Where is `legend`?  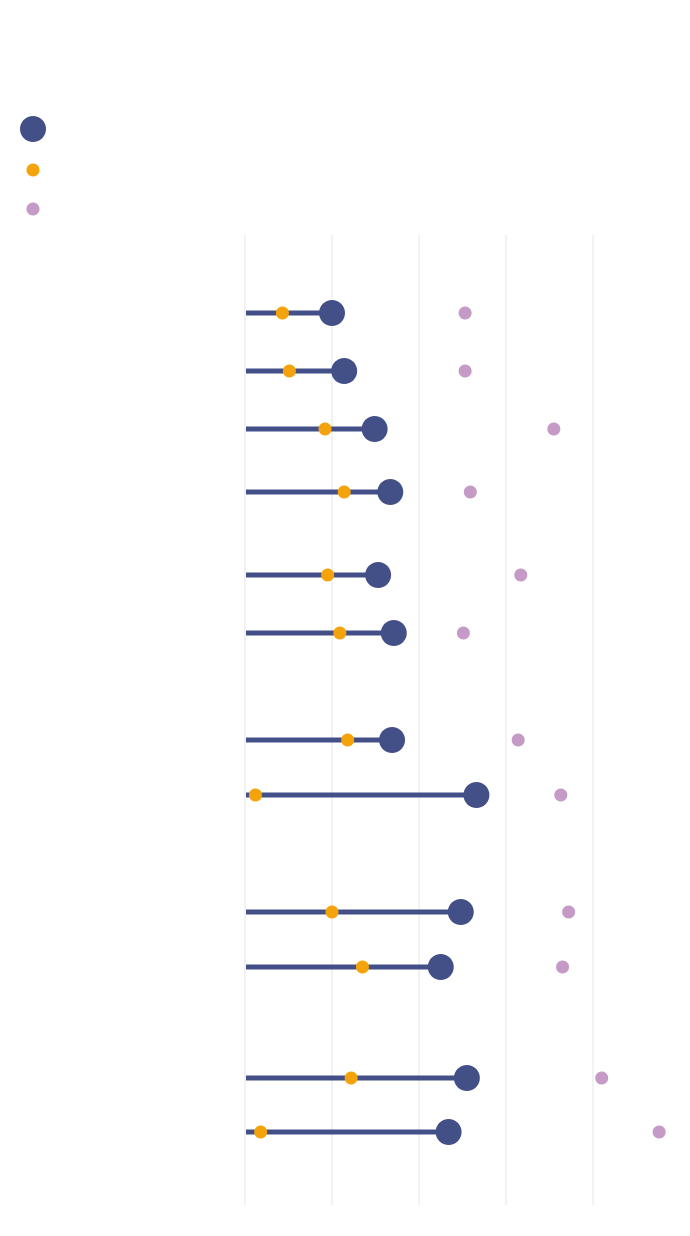
legend is located at coordinates (33, 166).